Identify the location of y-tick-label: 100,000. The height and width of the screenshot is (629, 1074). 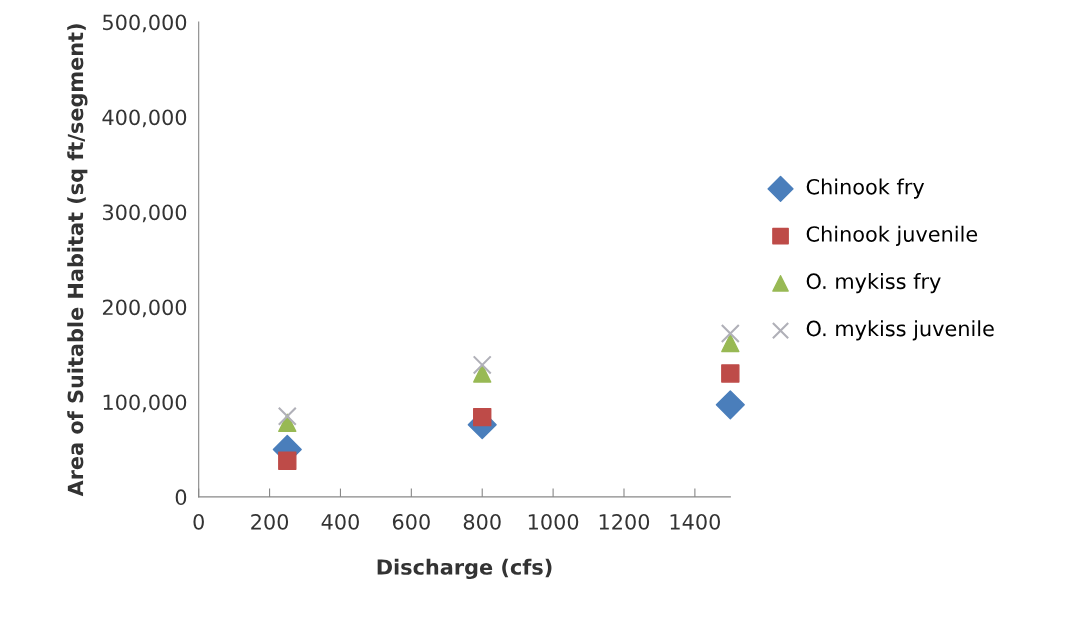
(145, 403).